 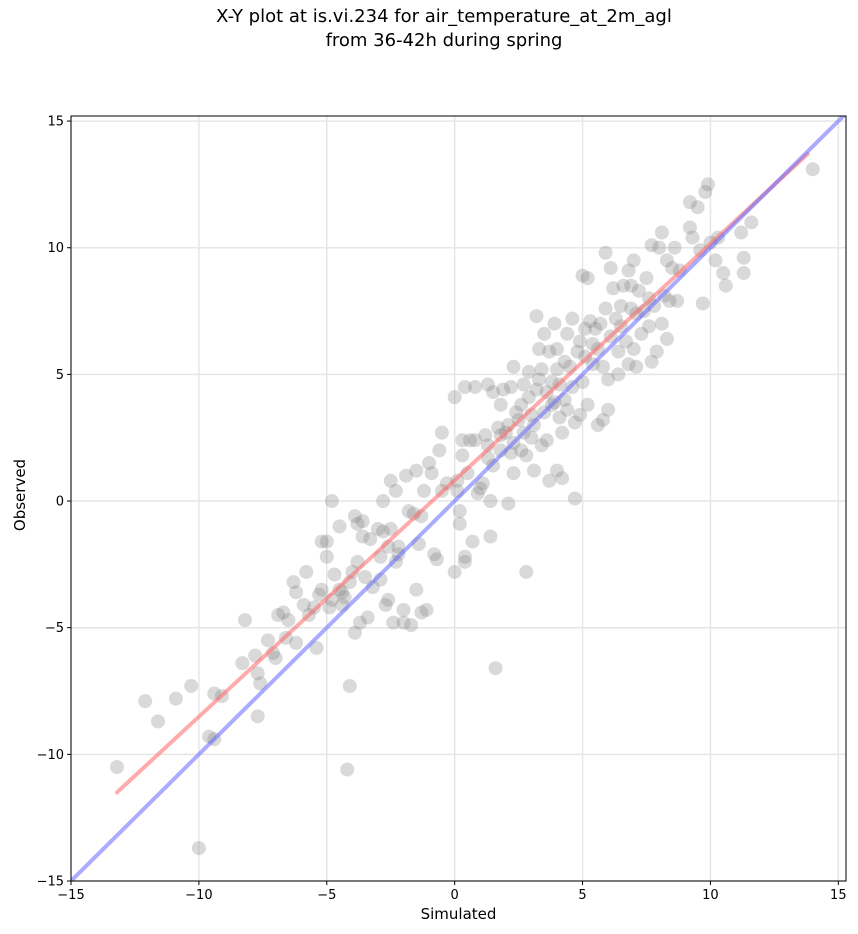 I want to click on y-tick-label: −5, so click(x=54, y=628).